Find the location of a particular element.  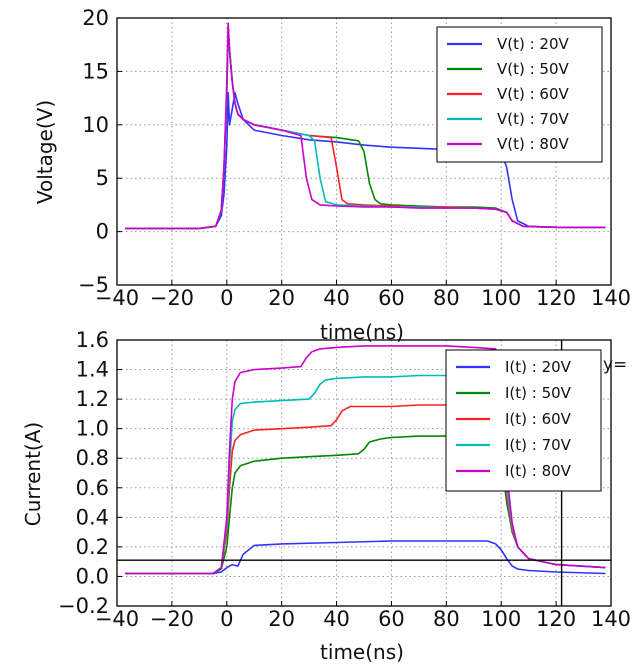

voltage-y-tick-label: 5 is located at coordinates (102, 178).